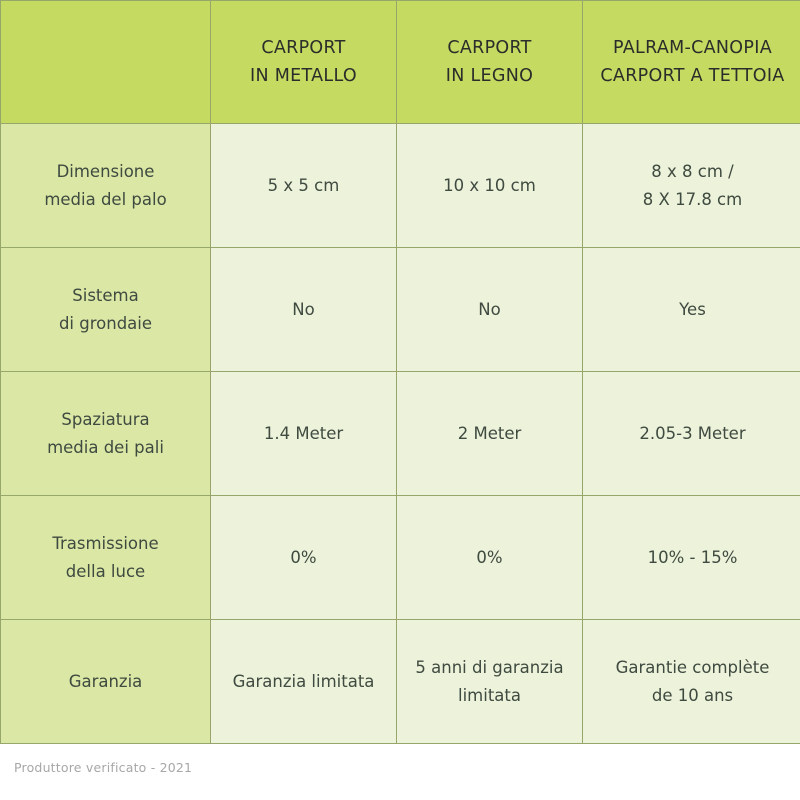 The width and height of the screenshot is (800, 800). Describe the element at coordinates (692, 668) in the screenshot. I see `value-line: Garantie complète` at that location.